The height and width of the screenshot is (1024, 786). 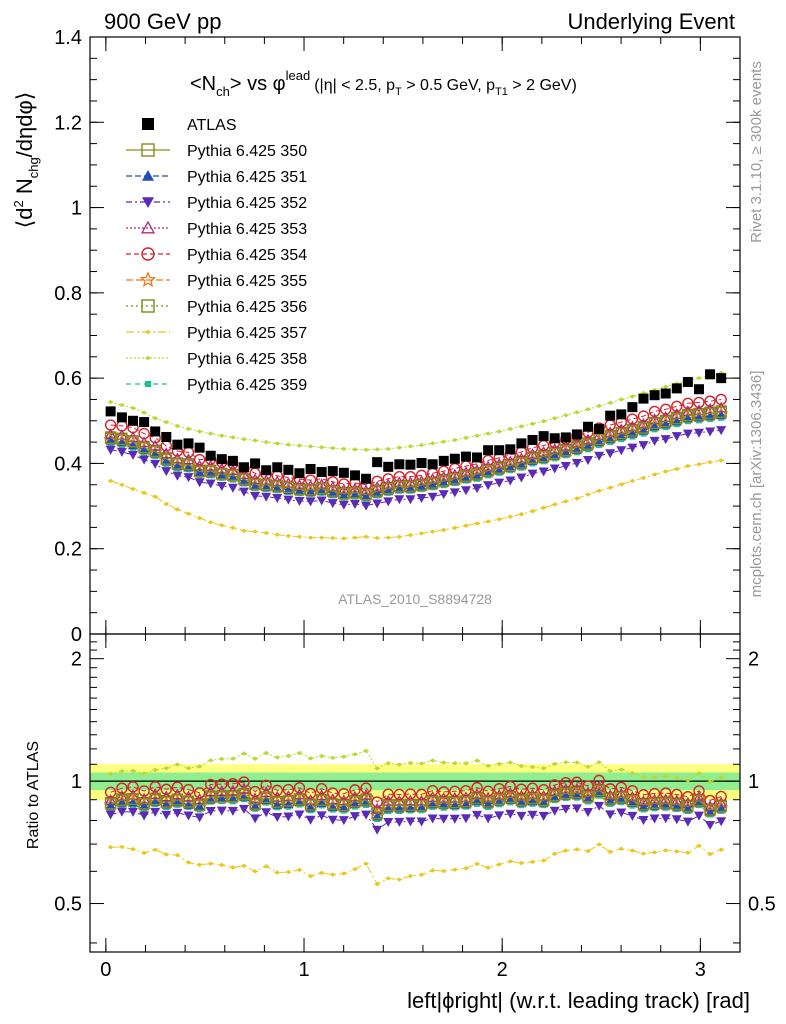 I want to click on legend-label-353: Pythia 6.425 353, so click(x=247, y=229).